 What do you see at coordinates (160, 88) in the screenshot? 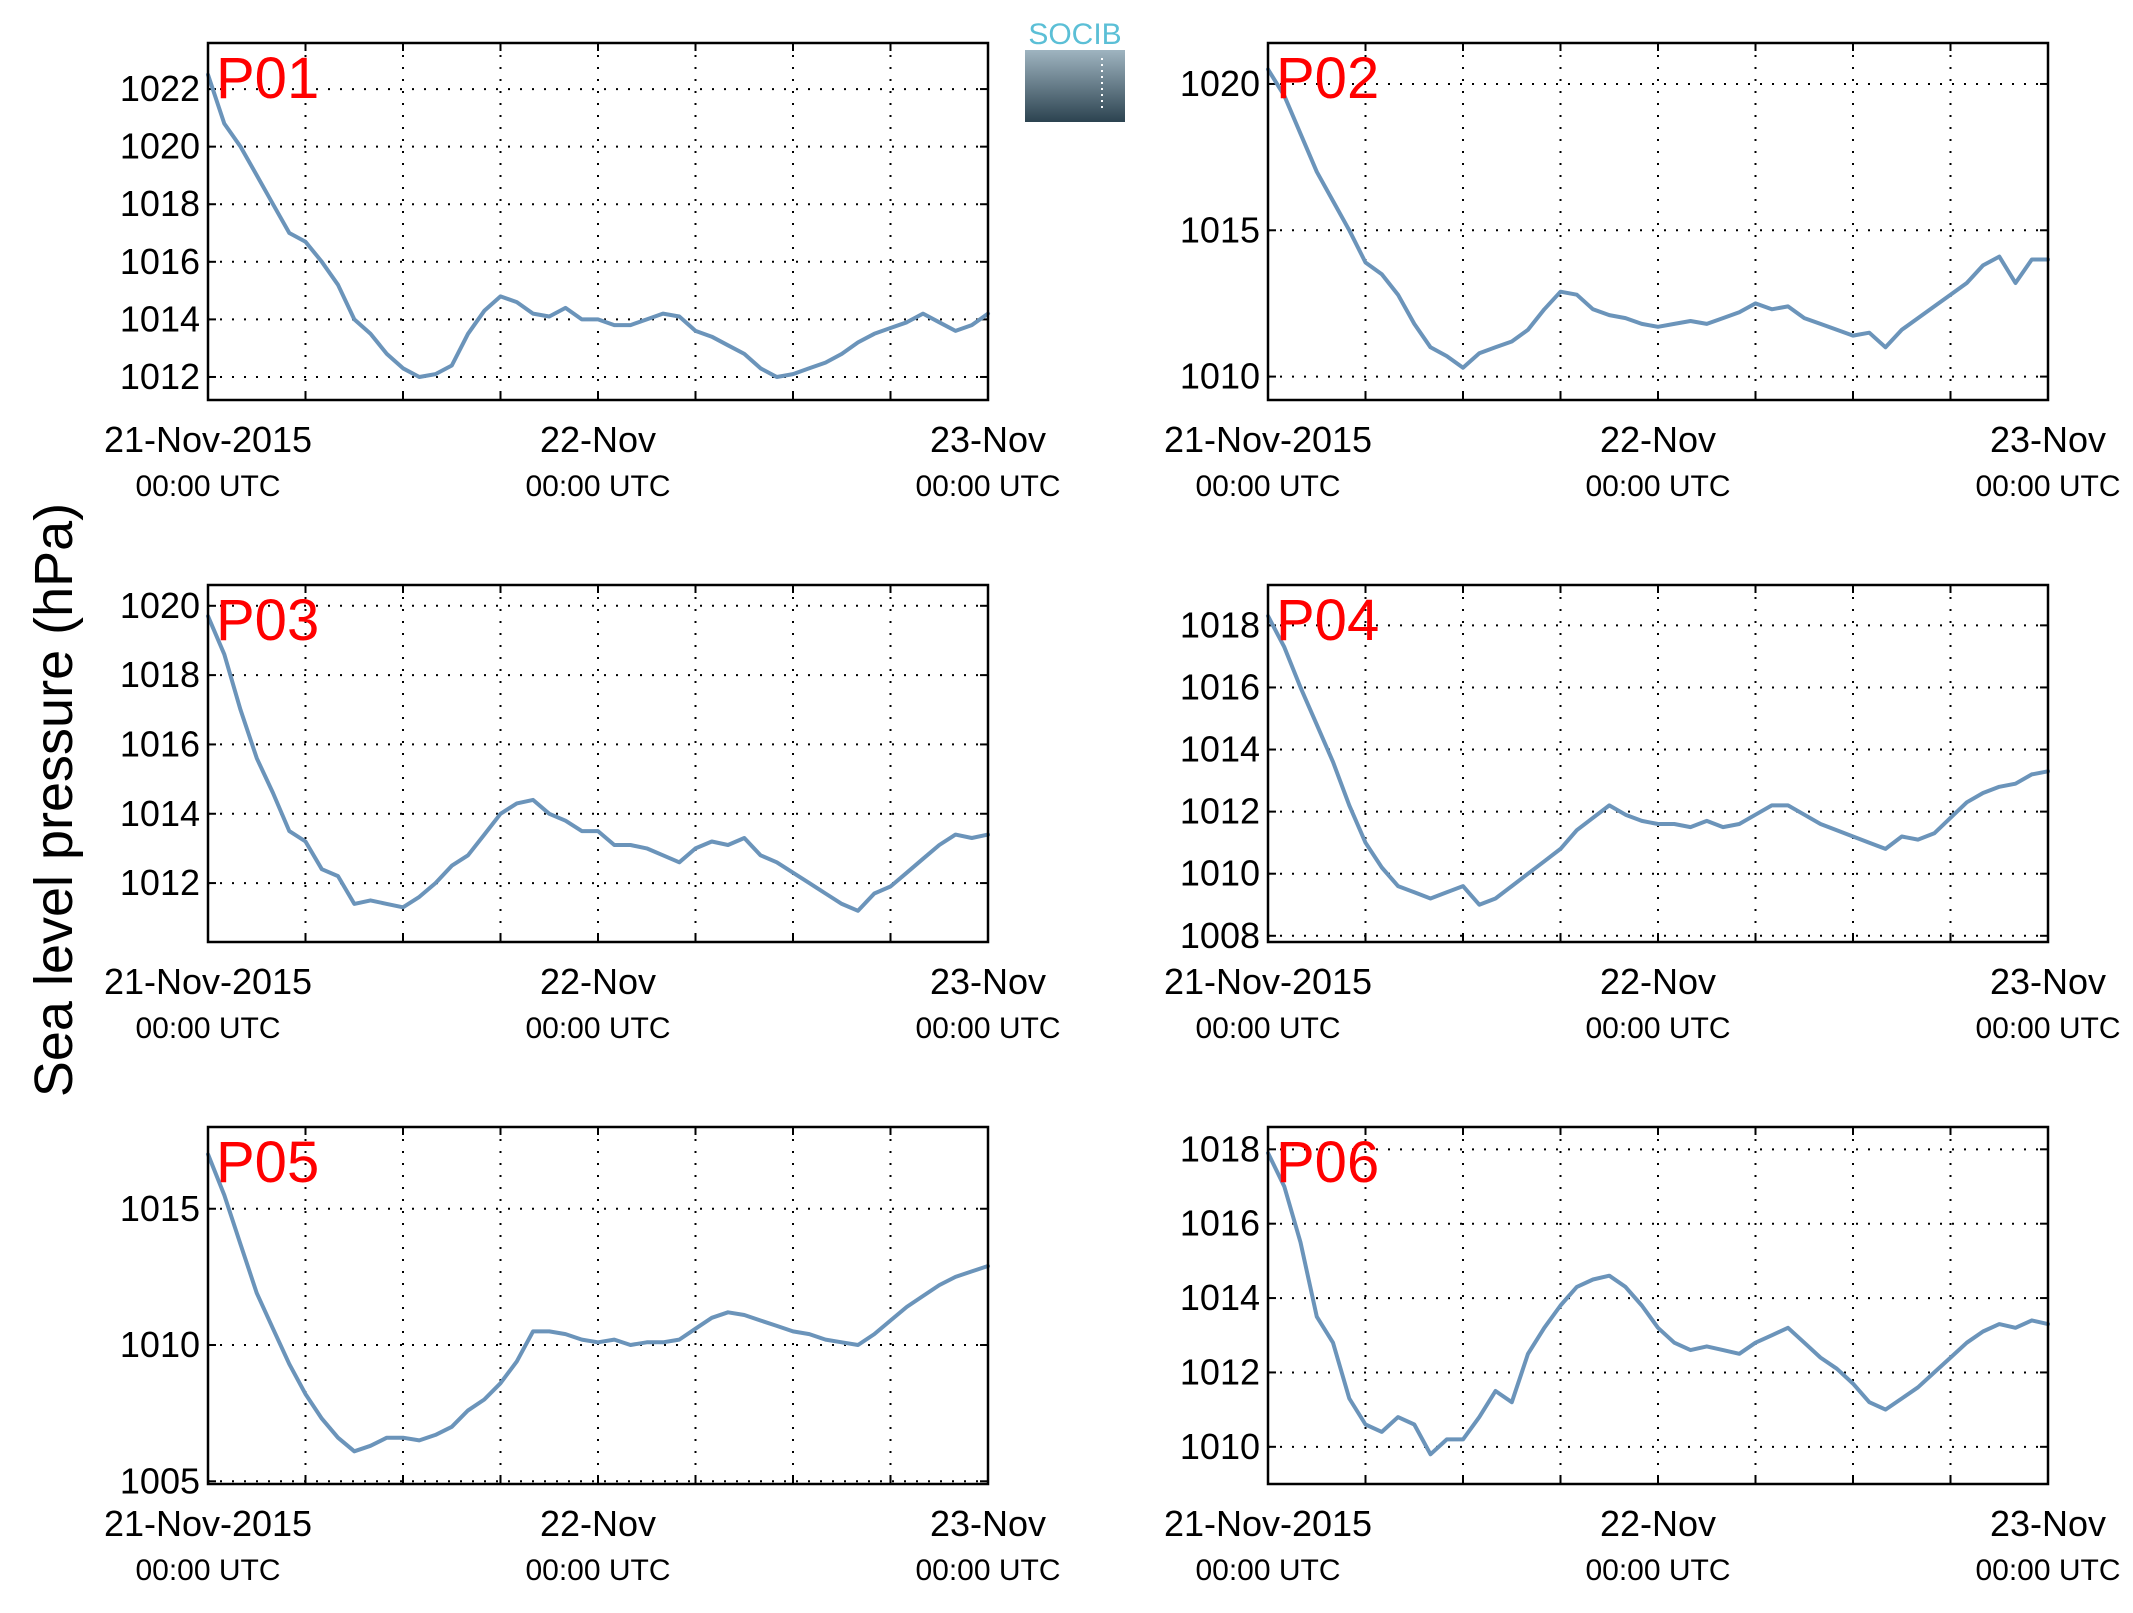
I see `y-tick-label: 1022` at bounding box center [160, 88].